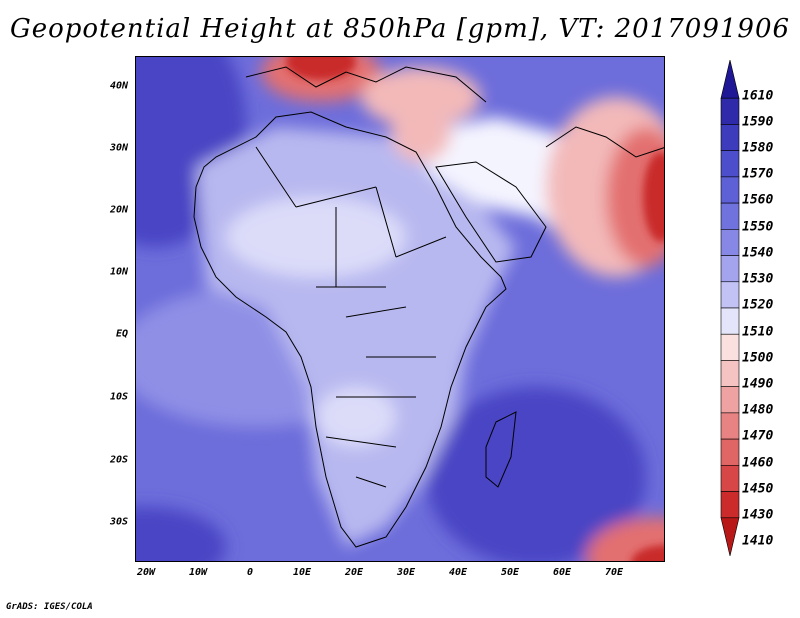  Describe the element at coordinates (758, 541) in the screenshot. I see `colorbar-label: 1410` at that location.